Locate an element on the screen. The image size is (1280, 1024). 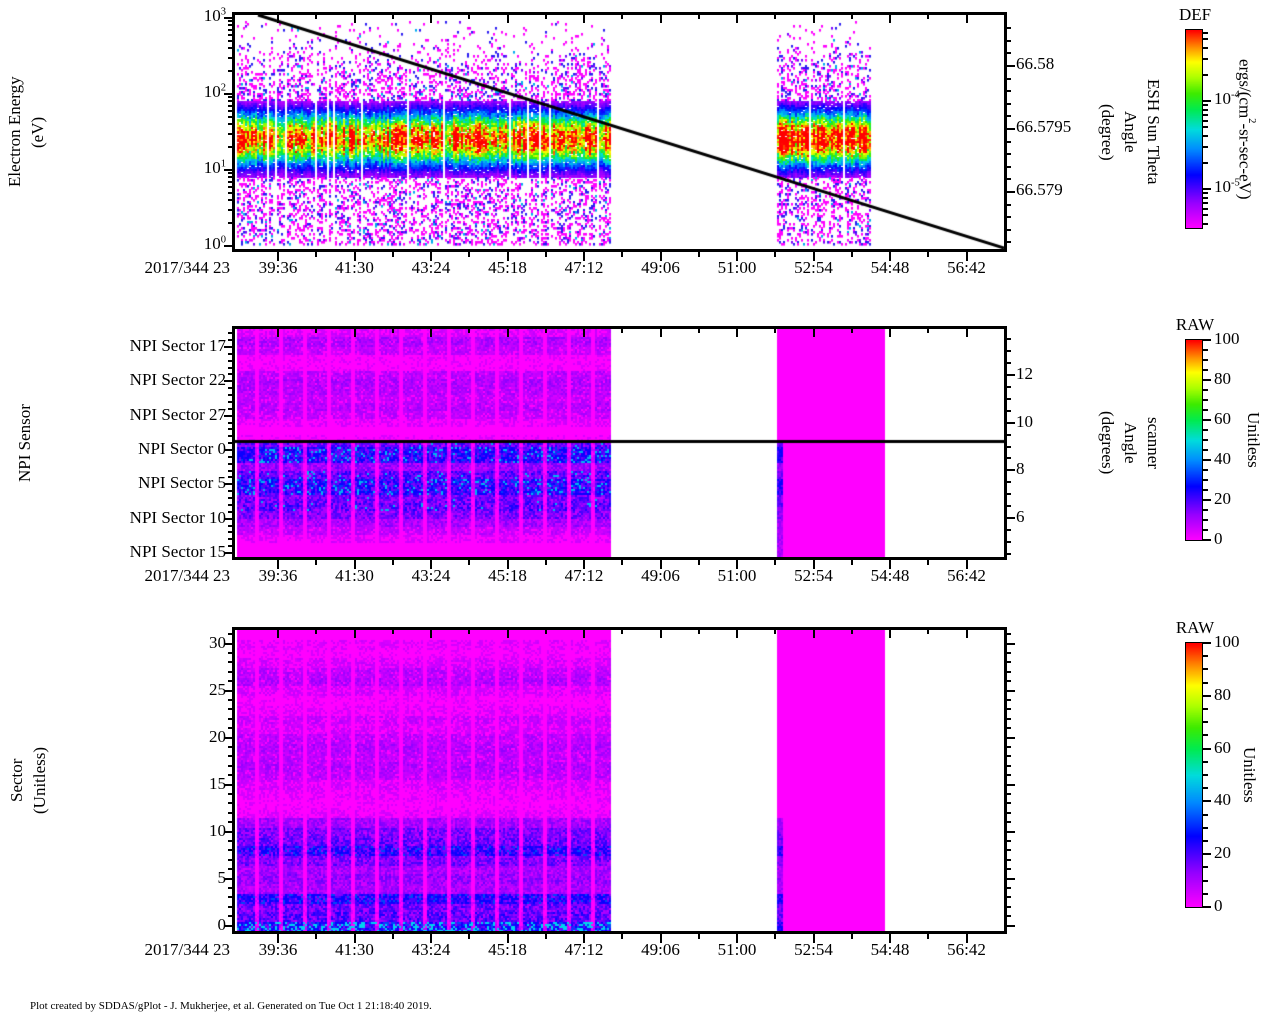
x-tick-label: 49:06 is located at coordinates (660, 949).